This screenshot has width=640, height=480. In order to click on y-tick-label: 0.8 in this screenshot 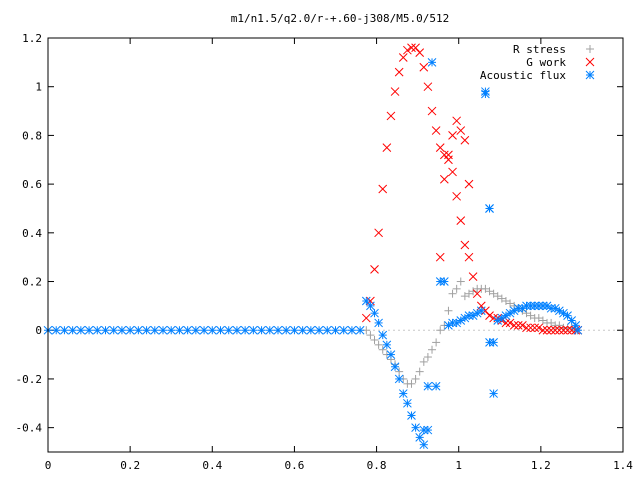, I will do `click(32, 135)`.